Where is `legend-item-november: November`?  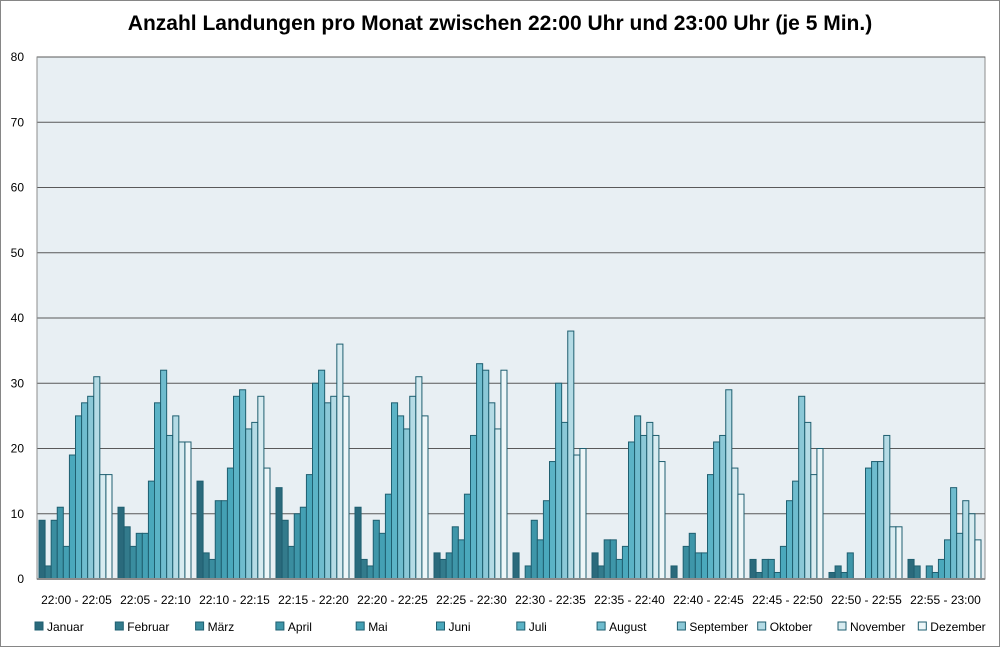 legend-item-november: November is located at coordinates (871, 627).